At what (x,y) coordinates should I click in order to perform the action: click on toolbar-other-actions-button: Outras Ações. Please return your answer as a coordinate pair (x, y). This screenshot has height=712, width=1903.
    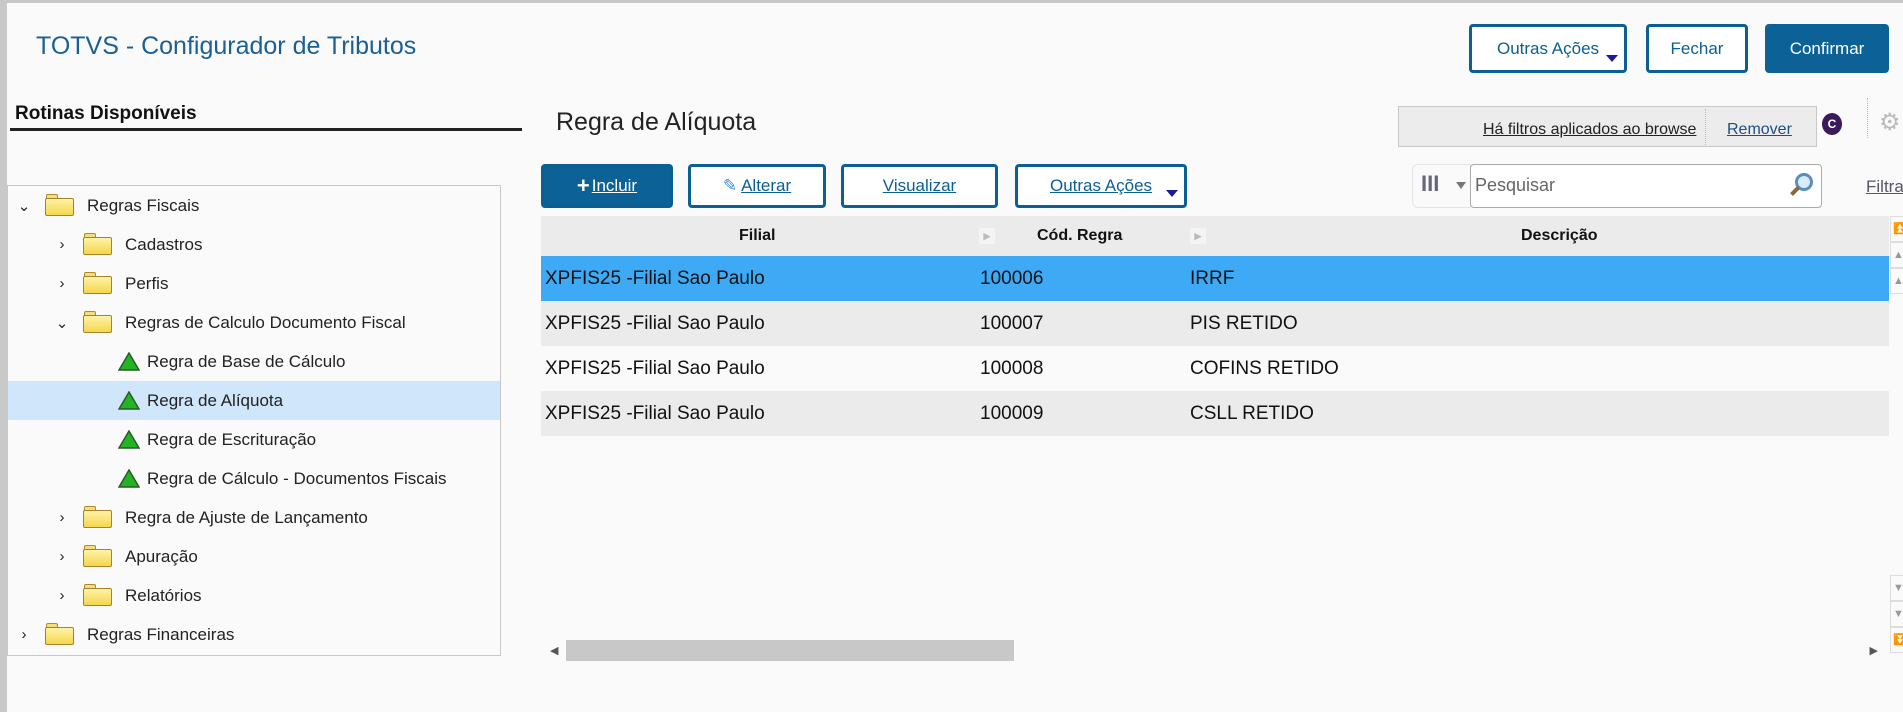
    Looking at the image, I should click on (1101, 186).